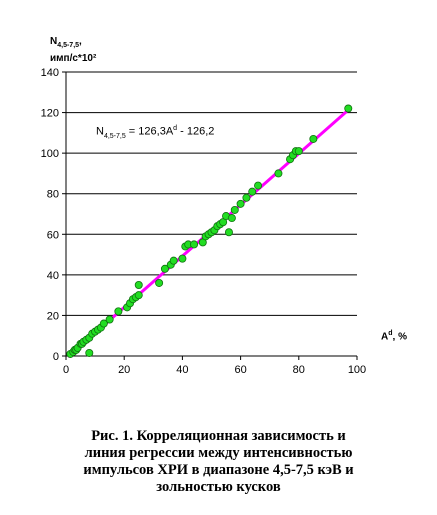  What do you see at coordinates (56, 357) in the screenshot?
I see `y-tick-label-0: 0` at bounding box center [56, 357].